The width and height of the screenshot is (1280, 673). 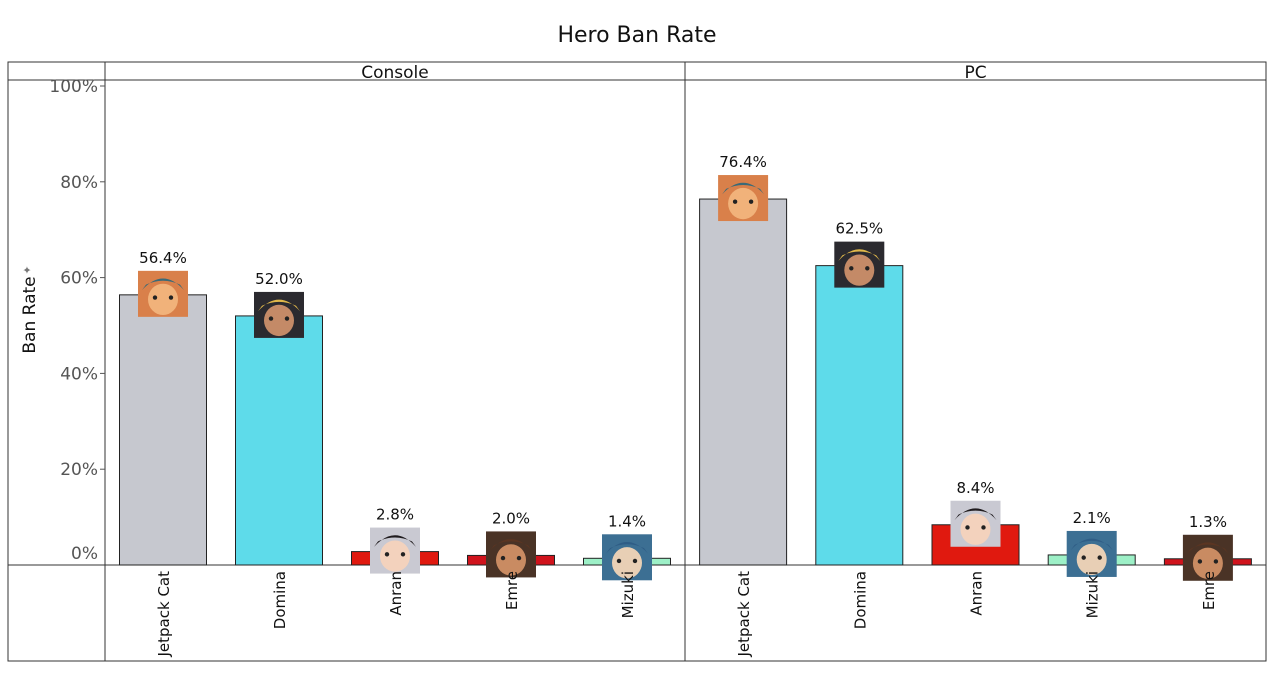 I want to click on data-label: 1.4%, so click(x=627, y=521).